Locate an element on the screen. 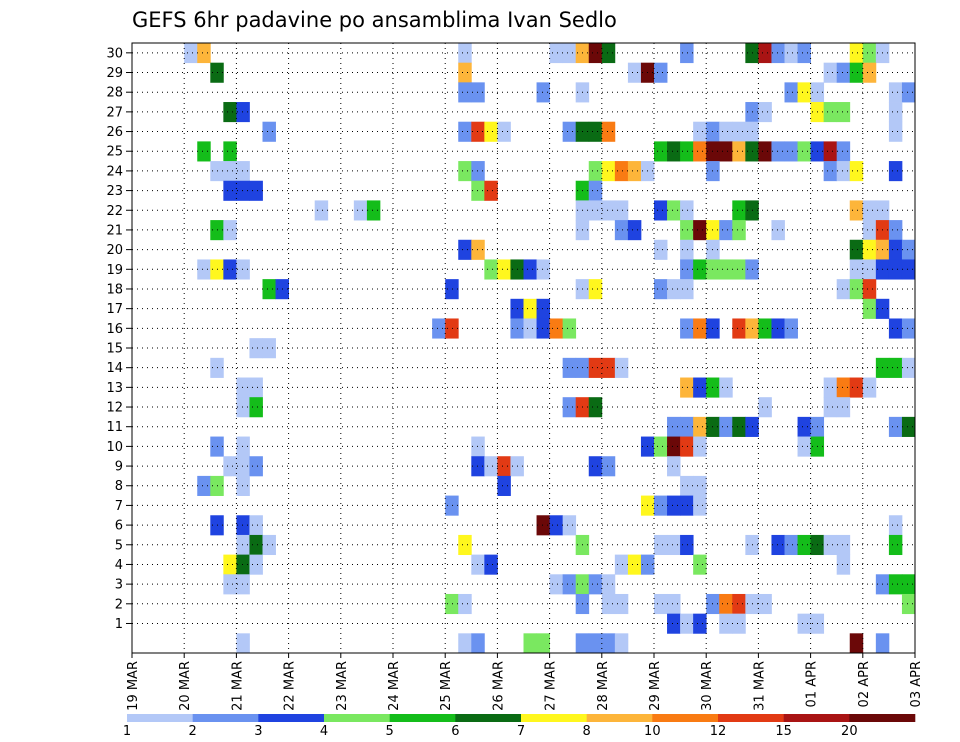 The image size is (960, 742). x-tick-label: 28 MAR is located at coordinates (603, 686).